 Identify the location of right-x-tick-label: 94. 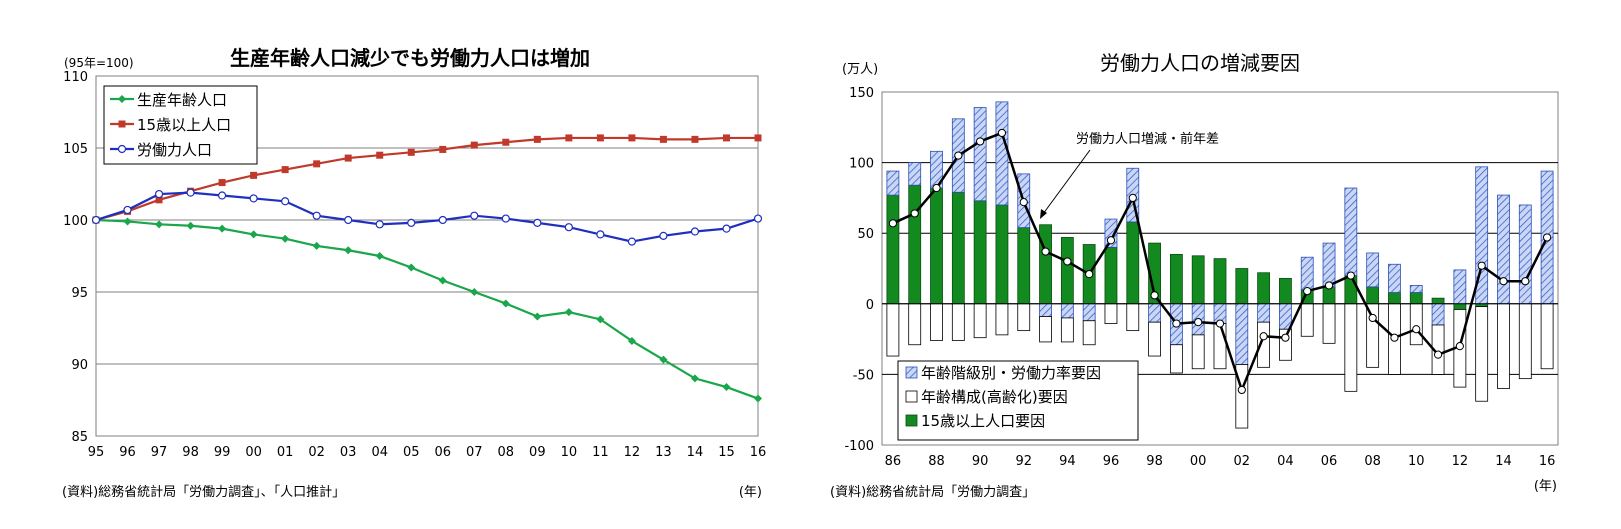
(1067, 461).